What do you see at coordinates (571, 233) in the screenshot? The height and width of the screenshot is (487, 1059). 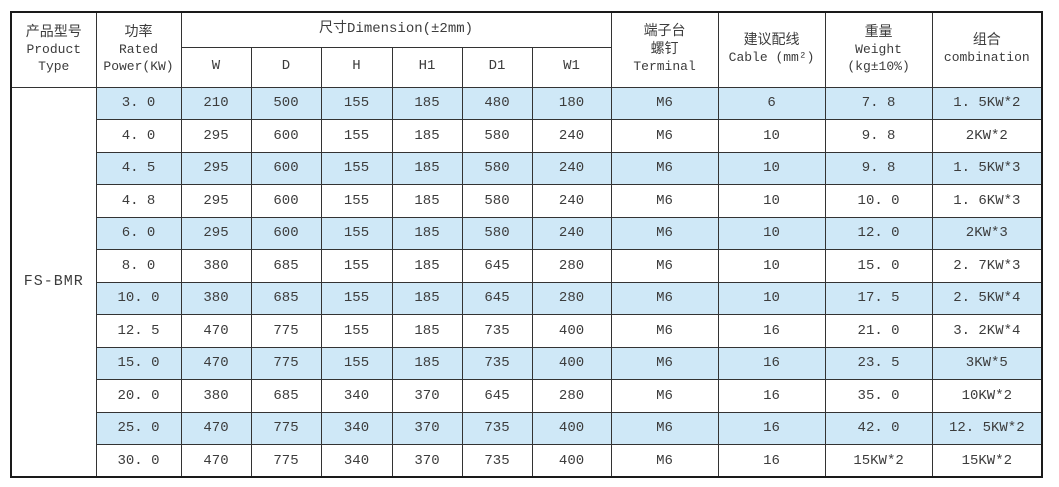 I see `cell-w1: 240` at bounding box center [571, 233].